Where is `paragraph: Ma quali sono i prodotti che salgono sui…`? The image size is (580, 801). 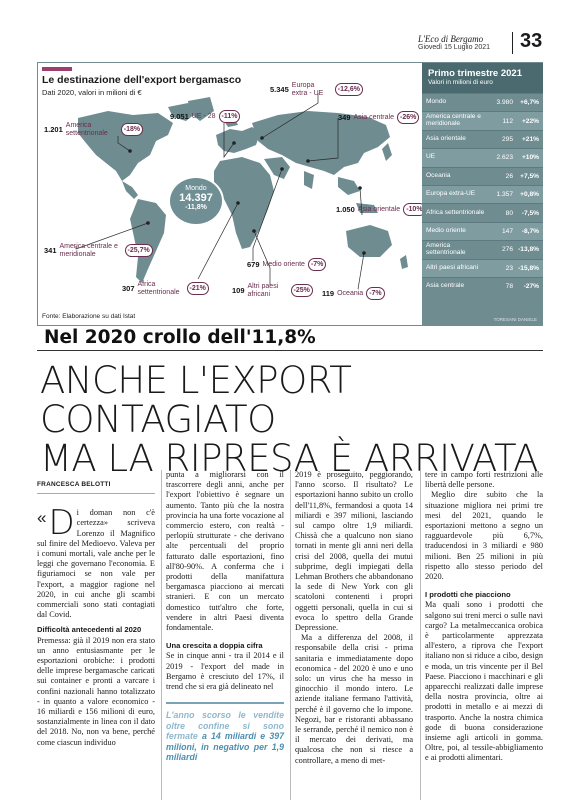 paragraph: Ma quali sono i prodotti che salgono sui… is located at coordinates (484, 681).